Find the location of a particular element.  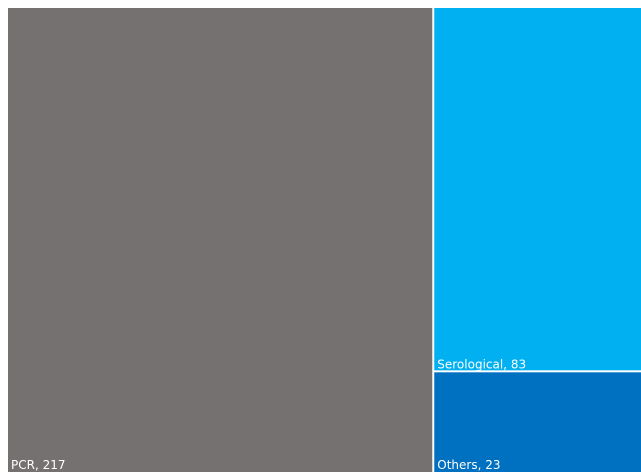

treemap-tile is located at coordinates (537, 422).